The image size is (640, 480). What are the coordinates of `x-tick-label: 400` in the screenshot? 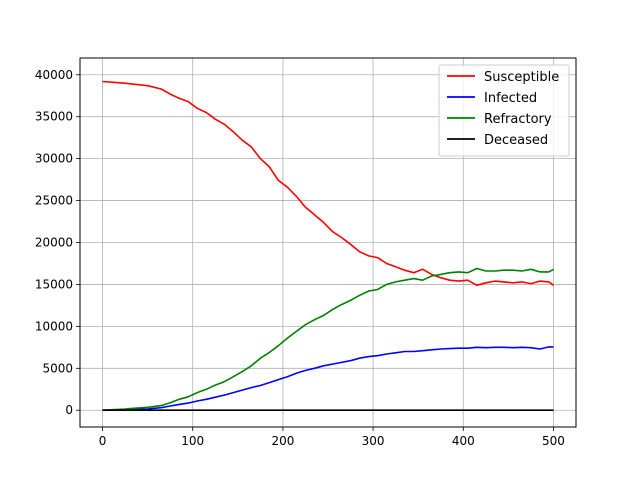 It's located at (463, 441).